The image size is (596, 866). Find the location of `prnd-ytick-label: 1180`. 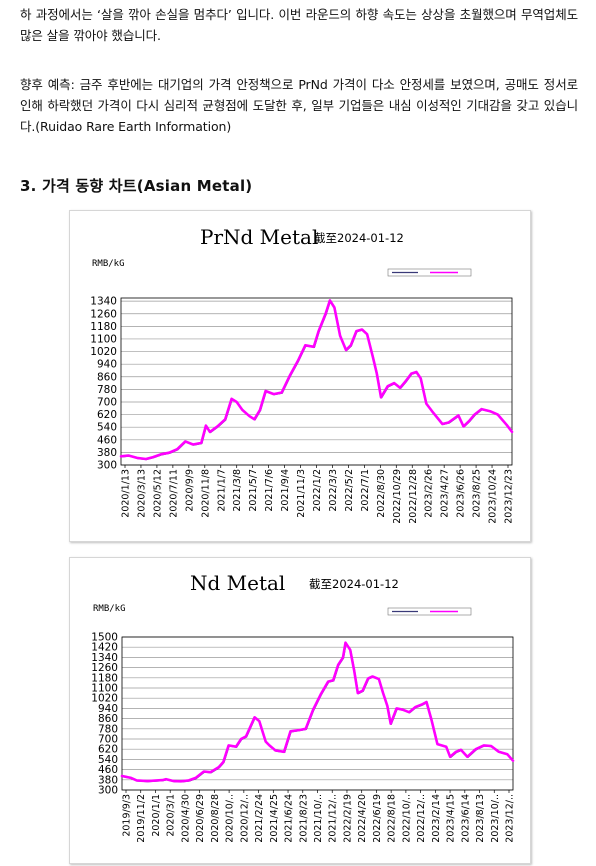

prnd-ytick-label: 1180 is located at coordinates (103, 327).